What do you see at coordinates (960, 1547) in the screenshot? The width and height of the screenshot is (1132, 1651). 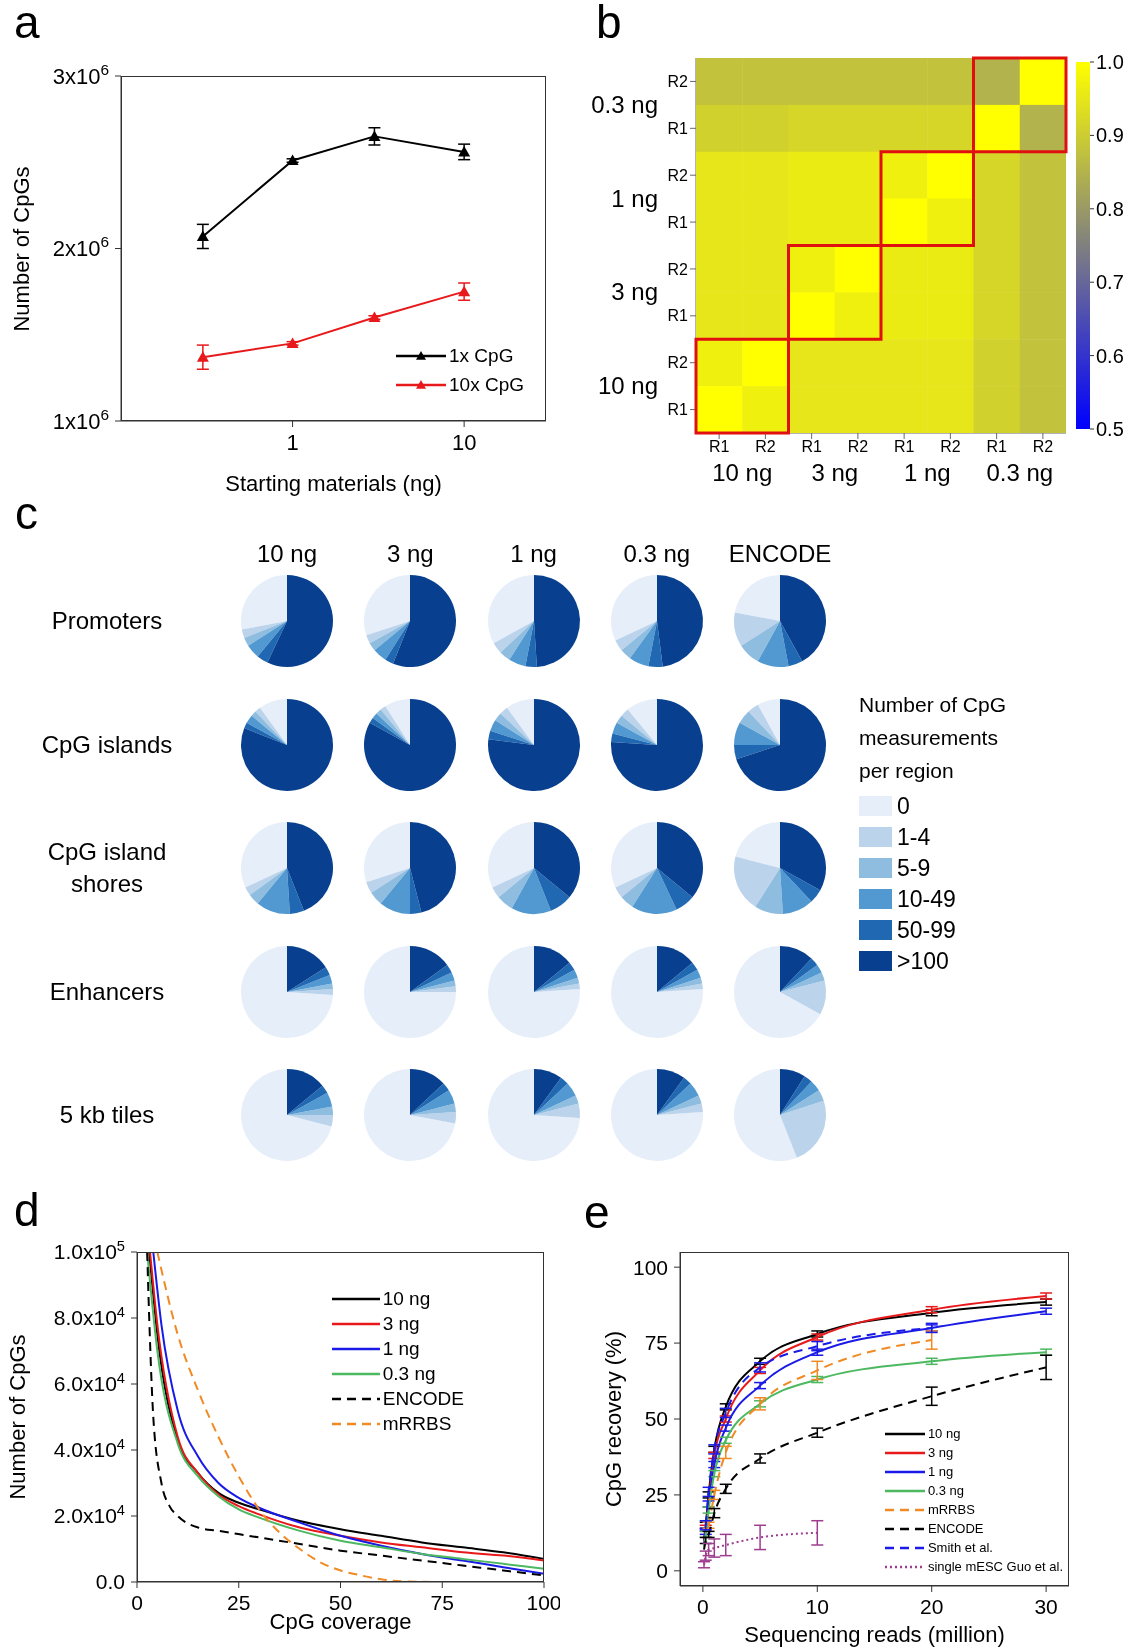 I see `legend-label: Smith et al.` at bounding box center [960, 1547].